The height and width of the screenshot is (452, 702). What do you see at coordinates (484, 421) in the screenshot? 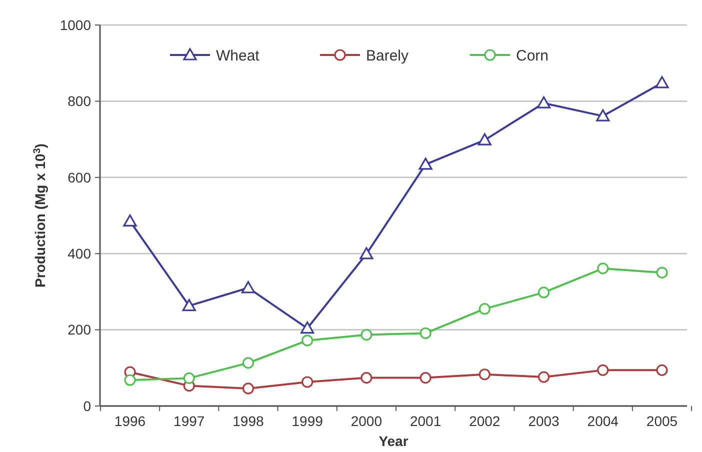
I see `x-tick-label: 2002` at bounding box center [484, 421].